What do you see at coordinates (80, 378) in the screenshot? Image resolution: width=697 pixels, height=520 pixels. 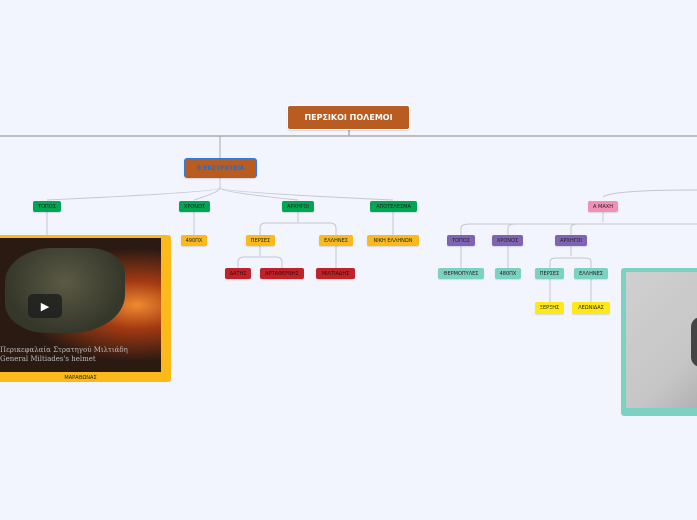 I see `video-label: ΜΑΡΑΘΩΝΑΣ` at bounding box center [80, 378].